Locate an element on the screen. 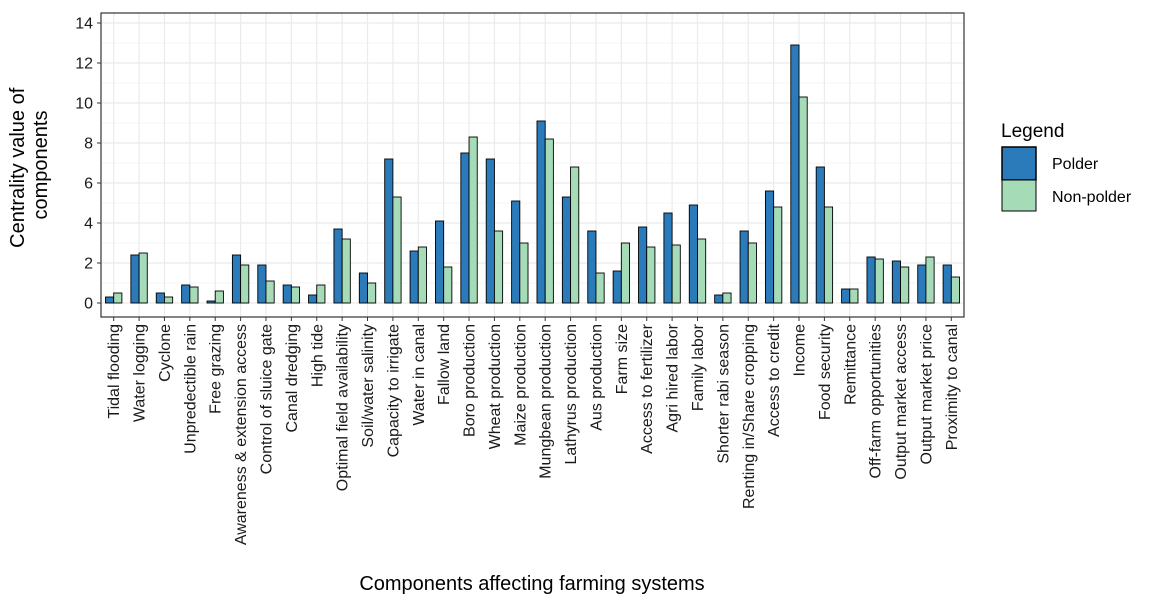  x-tick-label: Proximity to canal is located at coordinates (952, 387).